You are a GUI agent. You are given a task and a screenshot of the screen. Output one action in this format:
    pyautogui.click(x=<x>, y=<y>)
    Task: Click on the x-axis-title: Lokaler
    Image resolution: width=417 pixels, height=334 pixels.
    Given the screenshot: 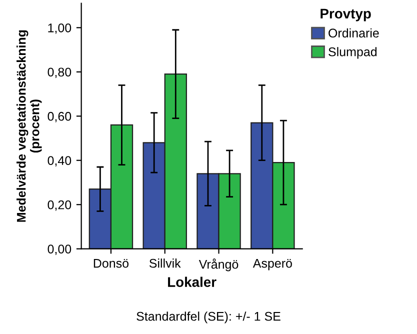 What is the action you would take?
    pyautogui.click(x=192, y=281)
    